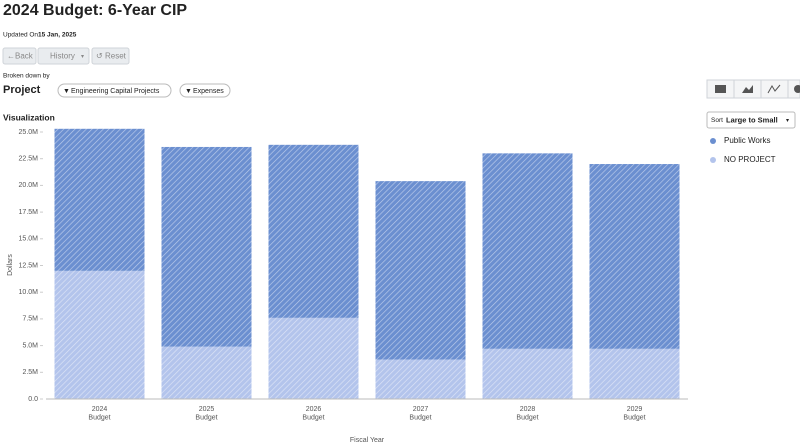 Image resolution: width=800 pixels, height=448 pixels. Describe the element at coordinates (208, 91) in the screenshot. I see `filter-label: Expenses` at that location.